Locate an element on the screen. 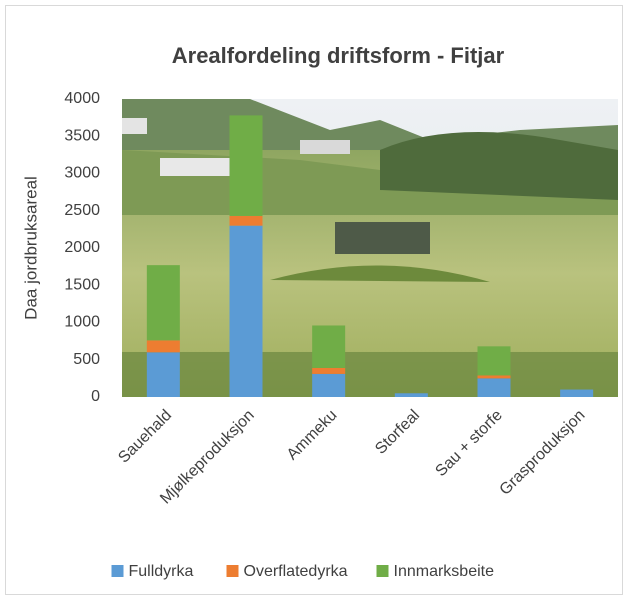 Image resolution: width=629 pixels, height=606 pixels. y-tick-label: 2500 is located at coordinates (82, 210).